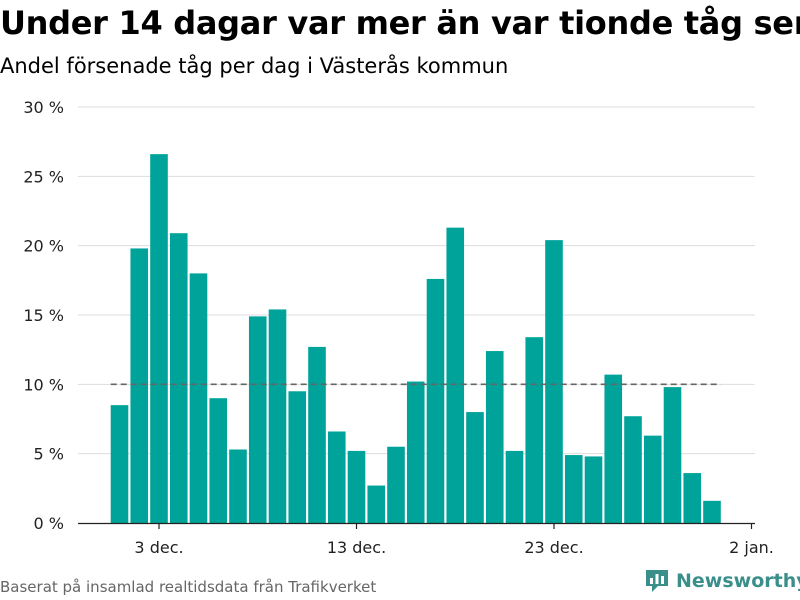  I want to click on y-tick-label: 20 %, so click(43, 246).